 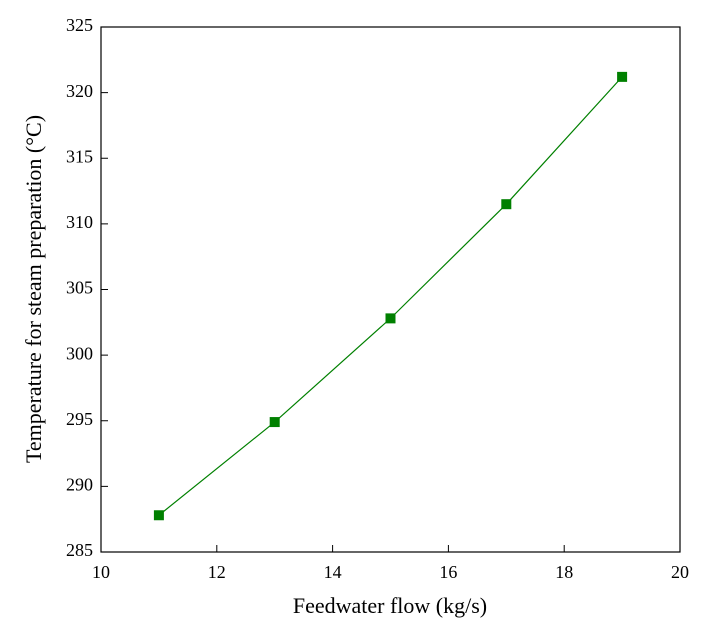 What do you see at coordinates (79, 156) in the screenshot?
I see `y-tick-label: 315` at bounding box center [79, 156].